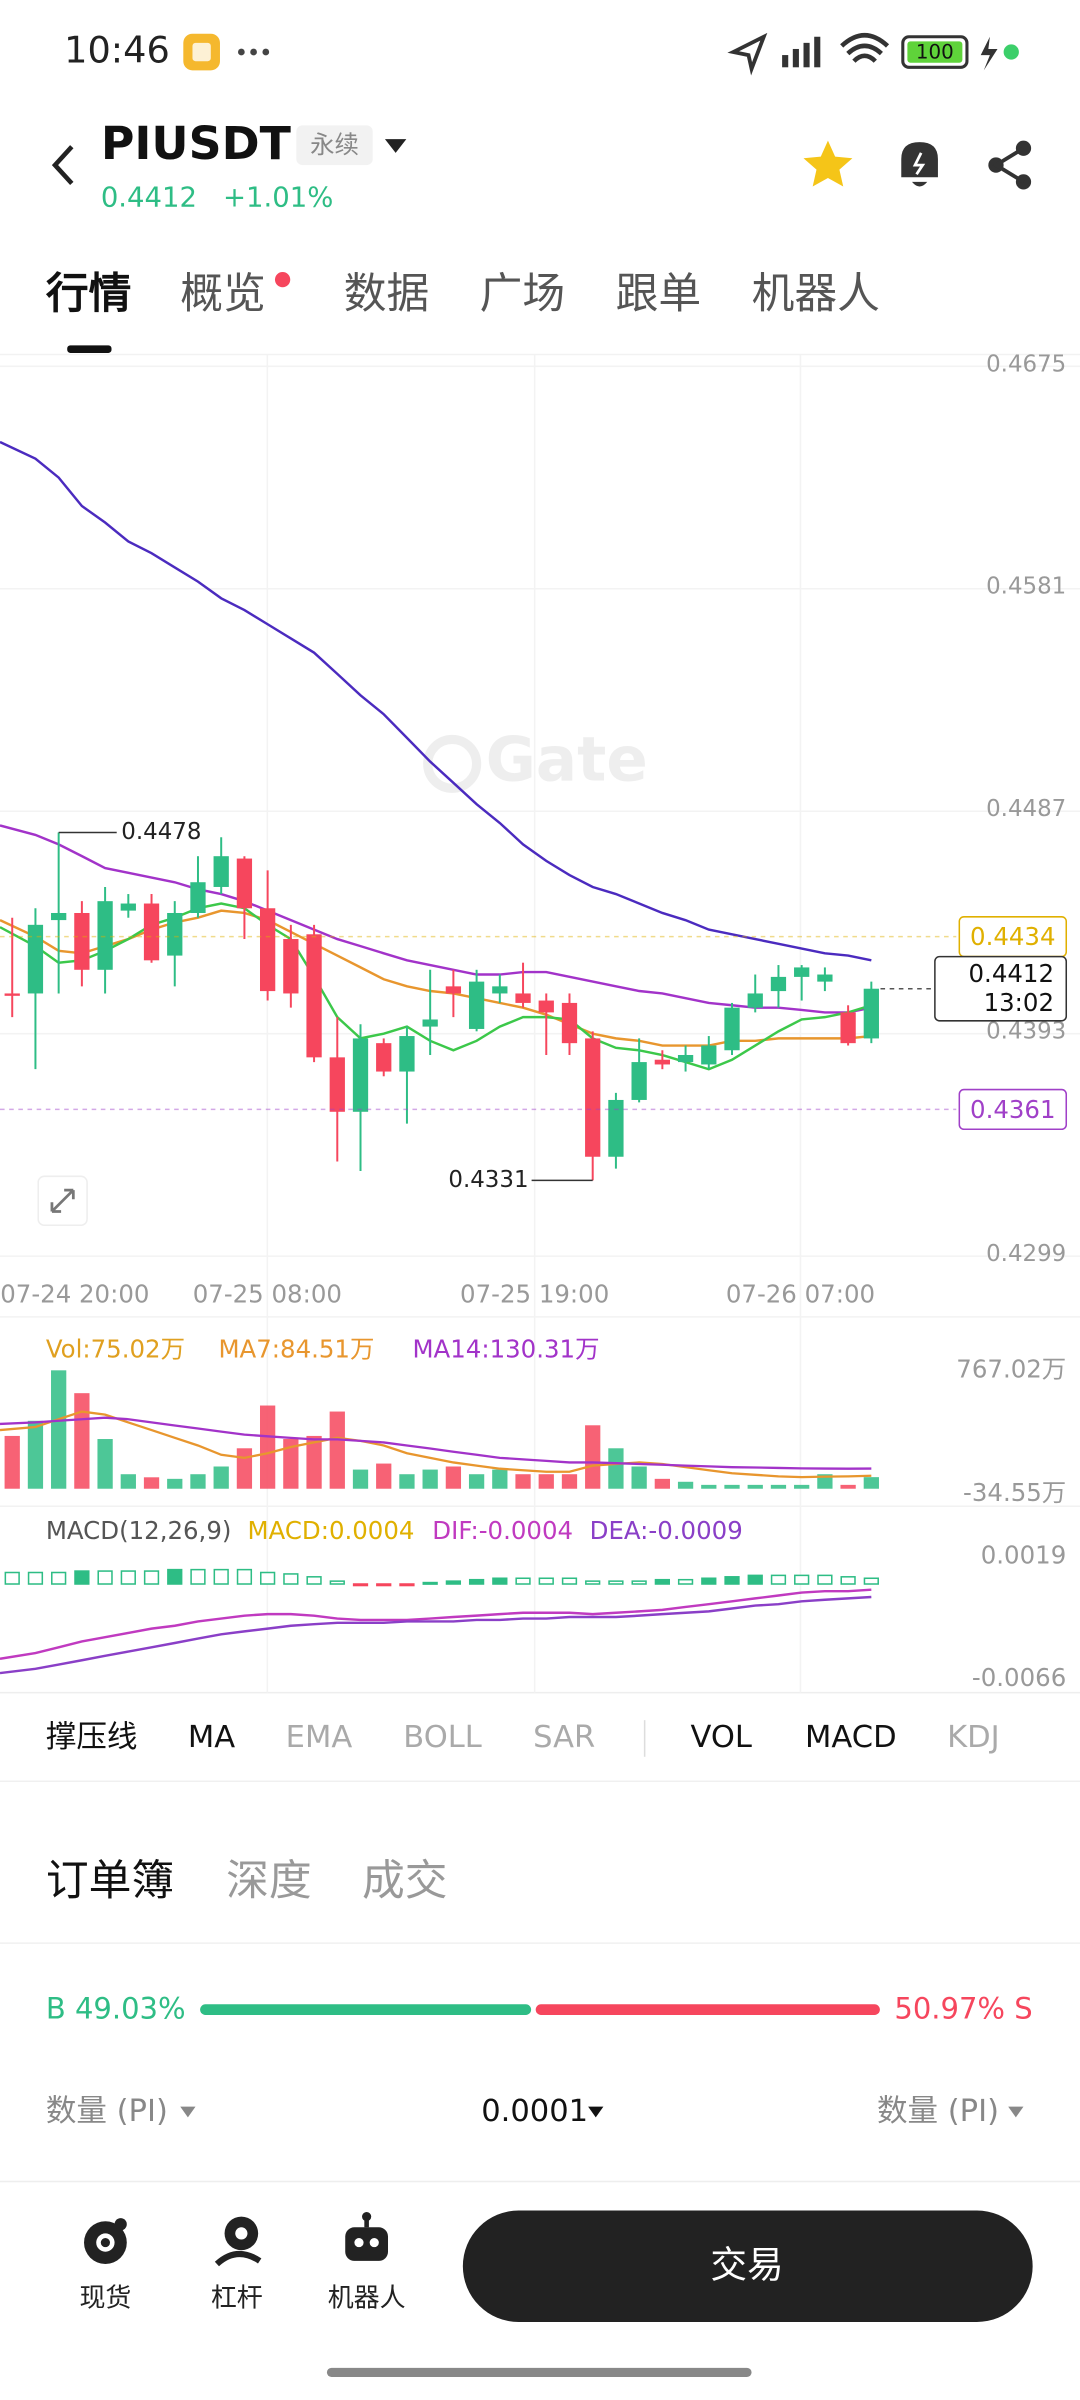 The image size is (1080, 2400). I want to click on spot-icon, so click(105, 2241).